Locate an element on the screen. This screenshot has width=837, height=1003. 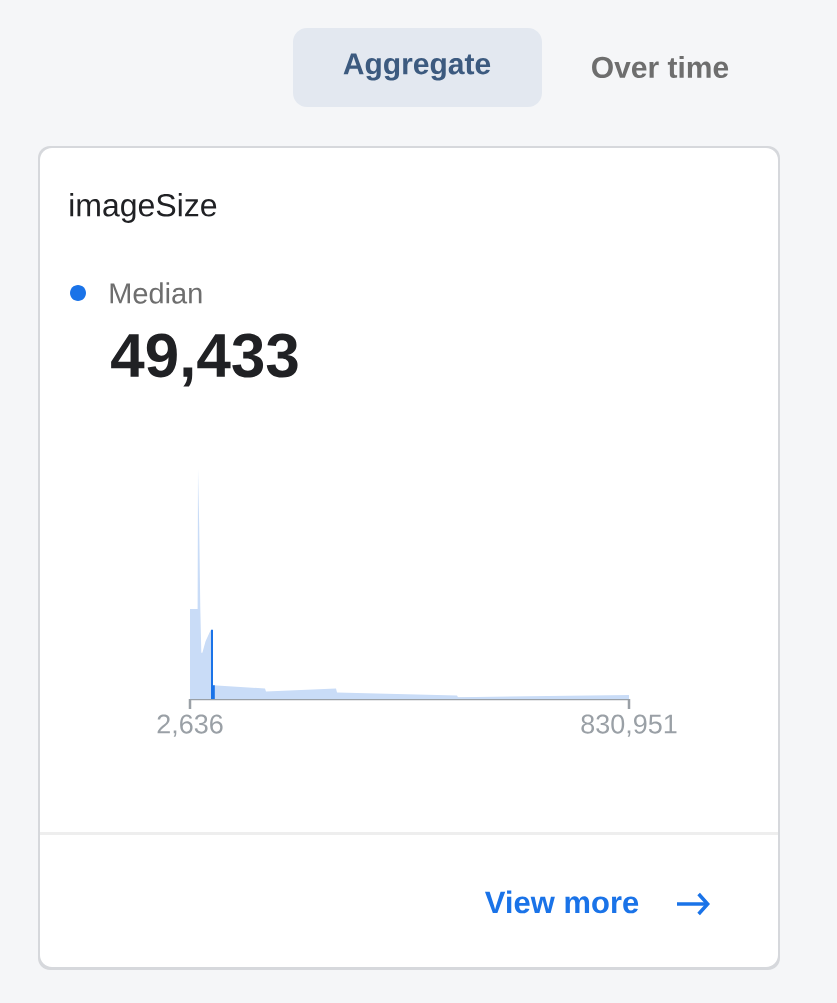
text: Aggregate is located at coordinates (417, 67).